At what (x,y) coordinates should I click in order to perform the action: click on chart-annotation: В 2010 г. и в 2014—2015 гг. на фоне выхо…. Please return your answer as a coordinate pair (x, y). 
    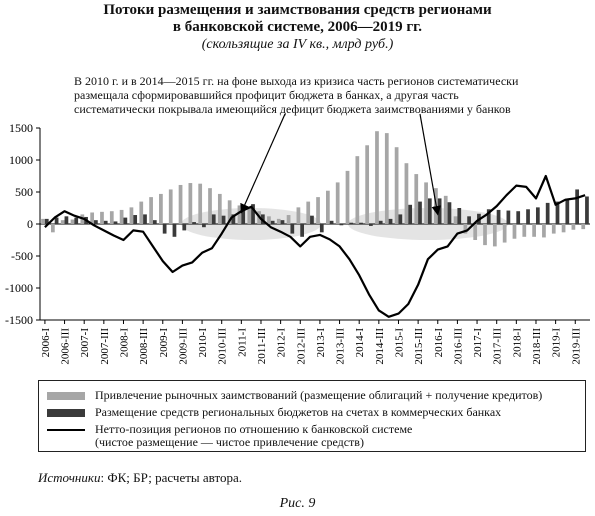
    Looking at the image, I should click on (319, 95).